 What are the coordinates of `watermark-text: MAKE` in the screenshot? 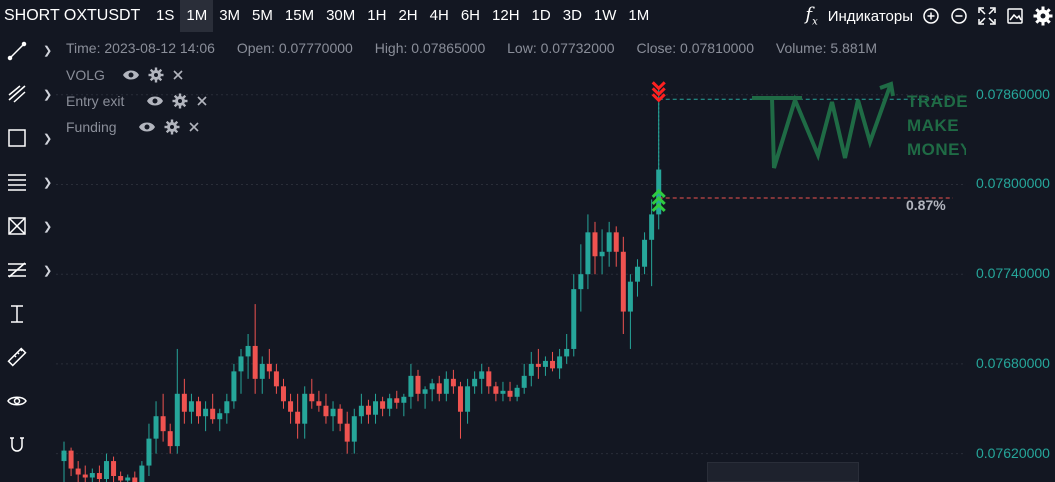 It's located at (933, 125).